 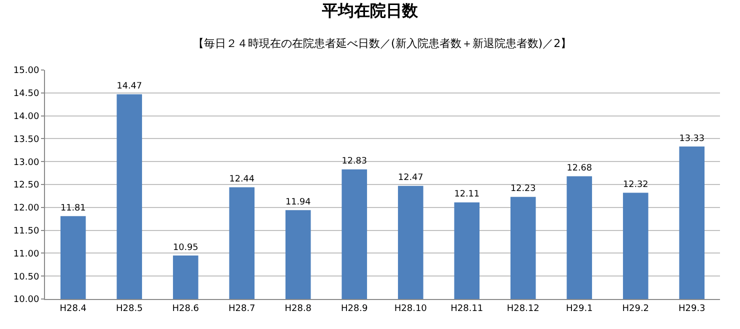 What do you see at coordinates (26, 231) in the screenshot?
I see `y-tick-label: 11.50` at bounding box center [26, 231].